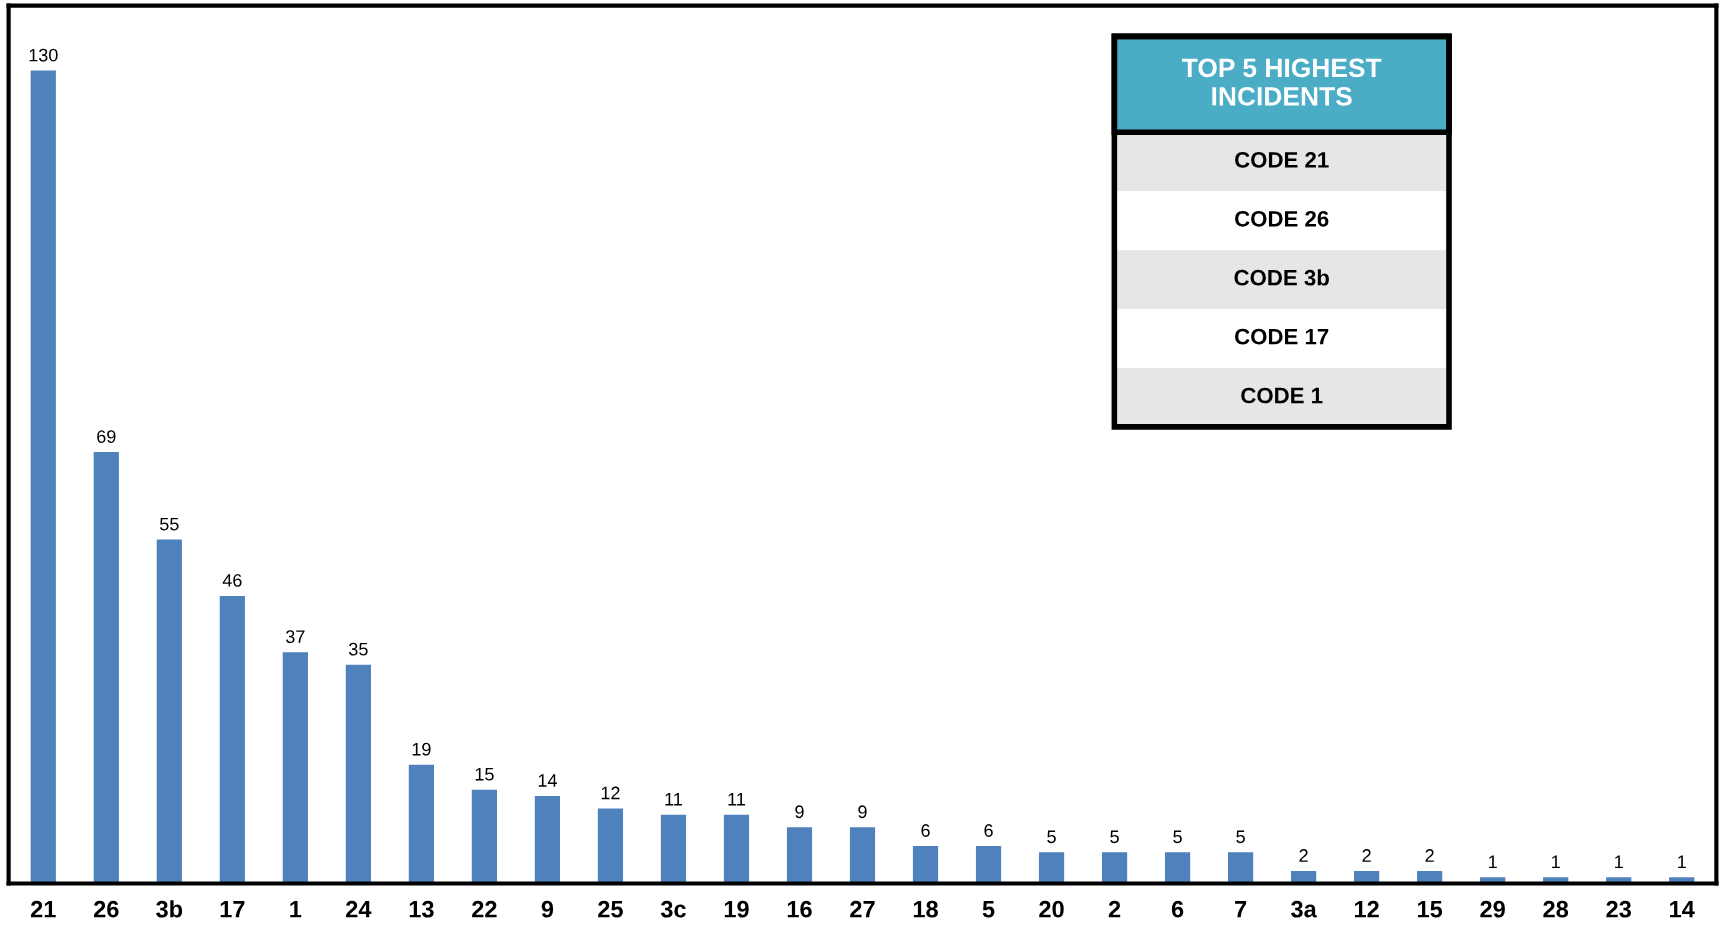  I want to click on x-tick-label: 24, so click(359, 909).